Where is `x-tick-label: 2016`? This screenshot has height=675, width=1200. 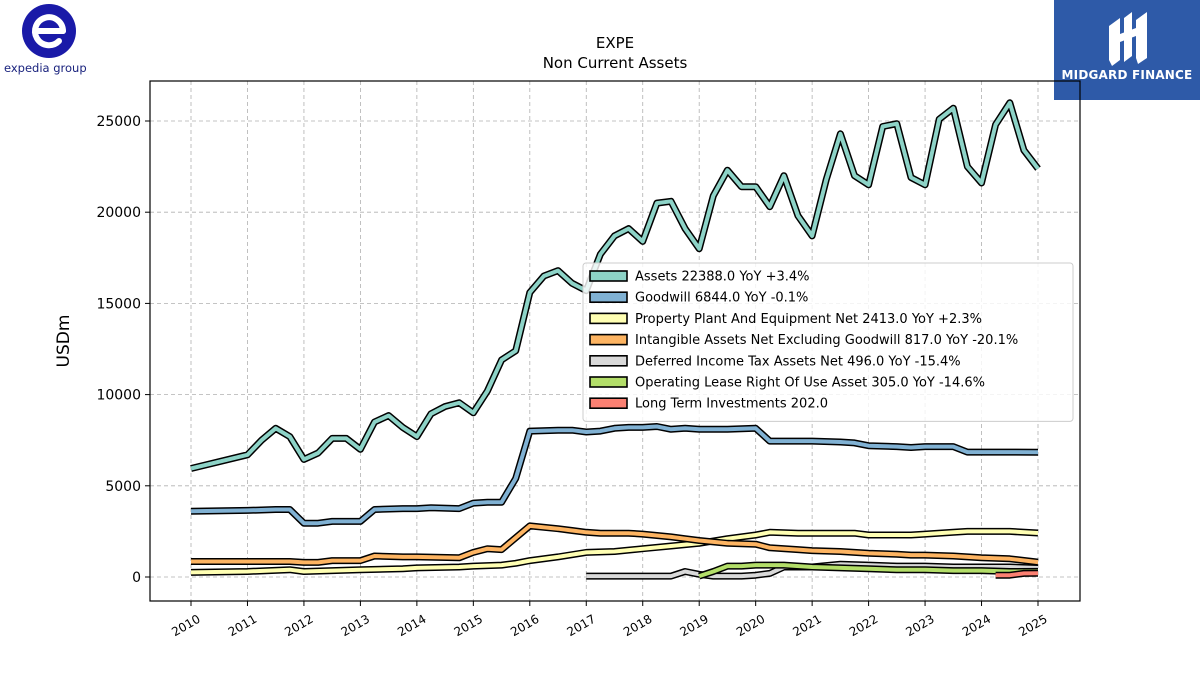
x-tick-label: 2016 is located at coordinates (524, 625).